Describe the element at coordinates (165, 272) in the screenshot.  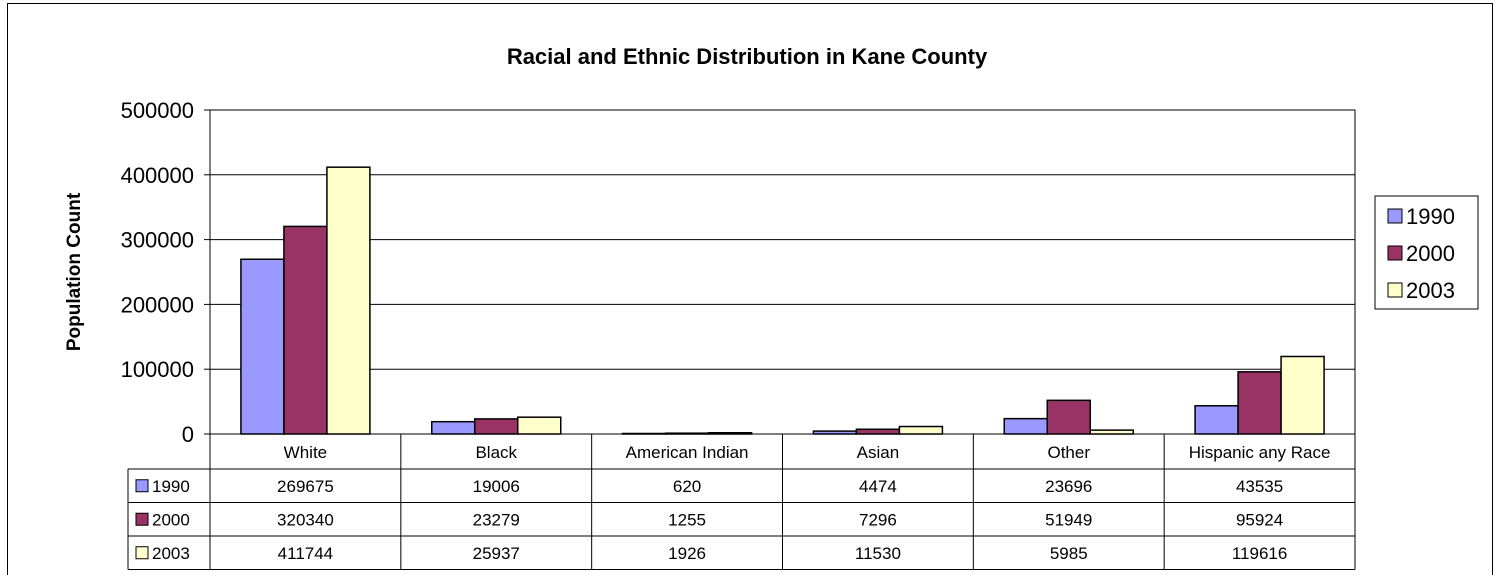
I see `y-axis-ticks: 0 100000 200000 300000 400000 500000` at that location.